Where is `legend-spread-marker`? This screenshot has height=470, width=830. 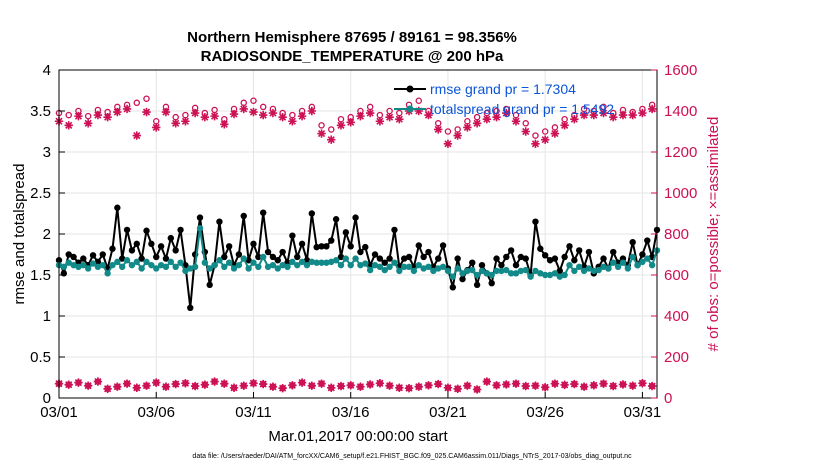
legend-spread-marker is located at coordinates (410, 109).